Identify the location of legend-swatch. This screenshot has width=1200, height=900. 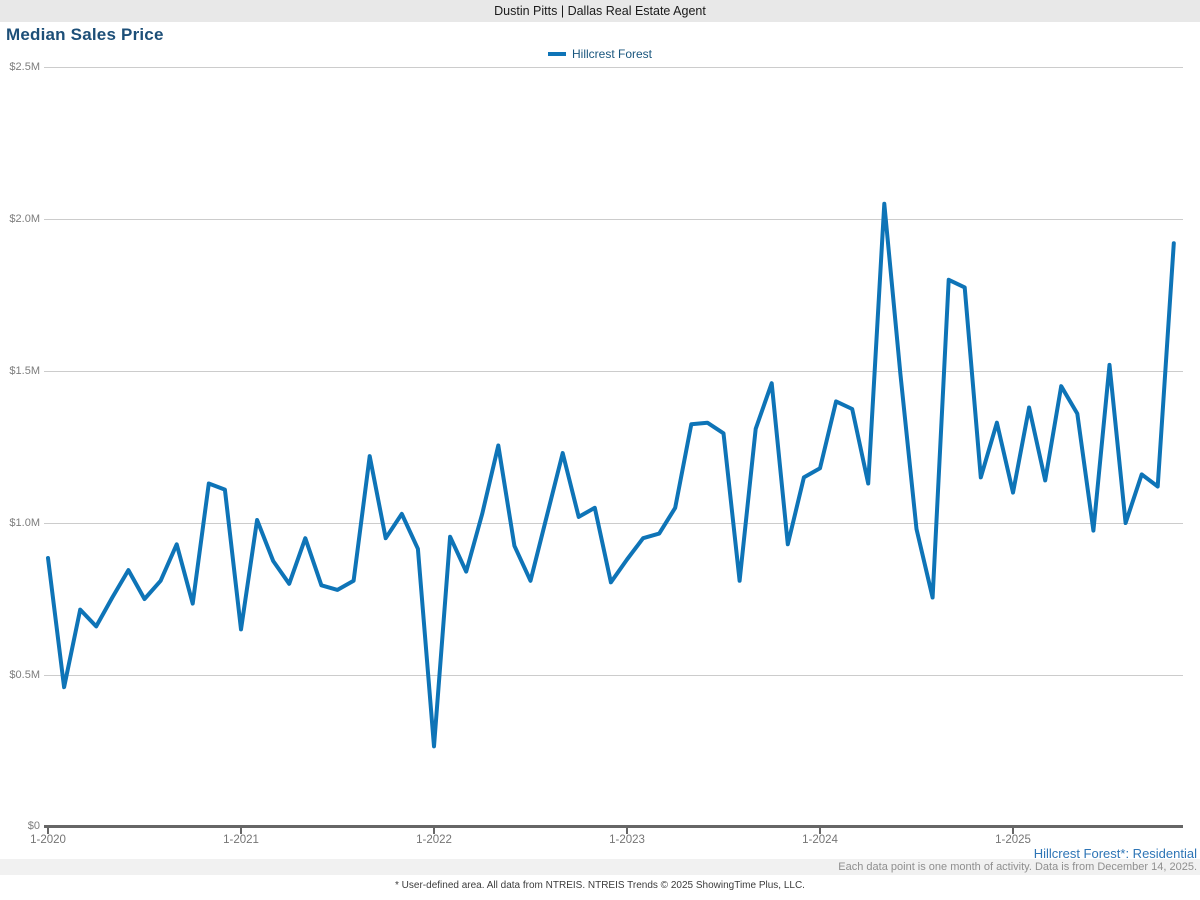
(556, 54).